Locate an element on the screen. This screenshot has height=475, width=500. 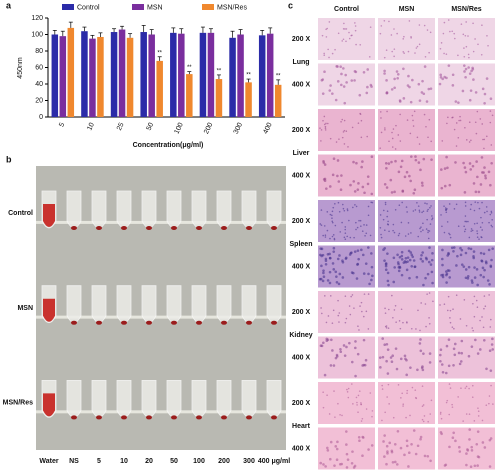
tube is located at coordinates (274, 209).